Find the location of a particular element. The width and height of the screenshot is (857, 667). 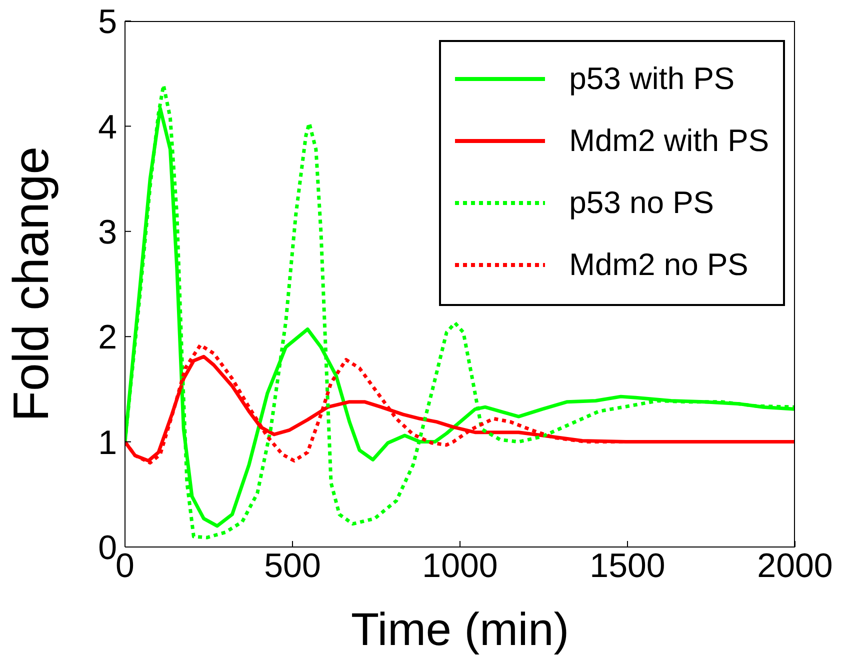

legend-label: Mdm2 with PS is located at coordinates (669, 141).